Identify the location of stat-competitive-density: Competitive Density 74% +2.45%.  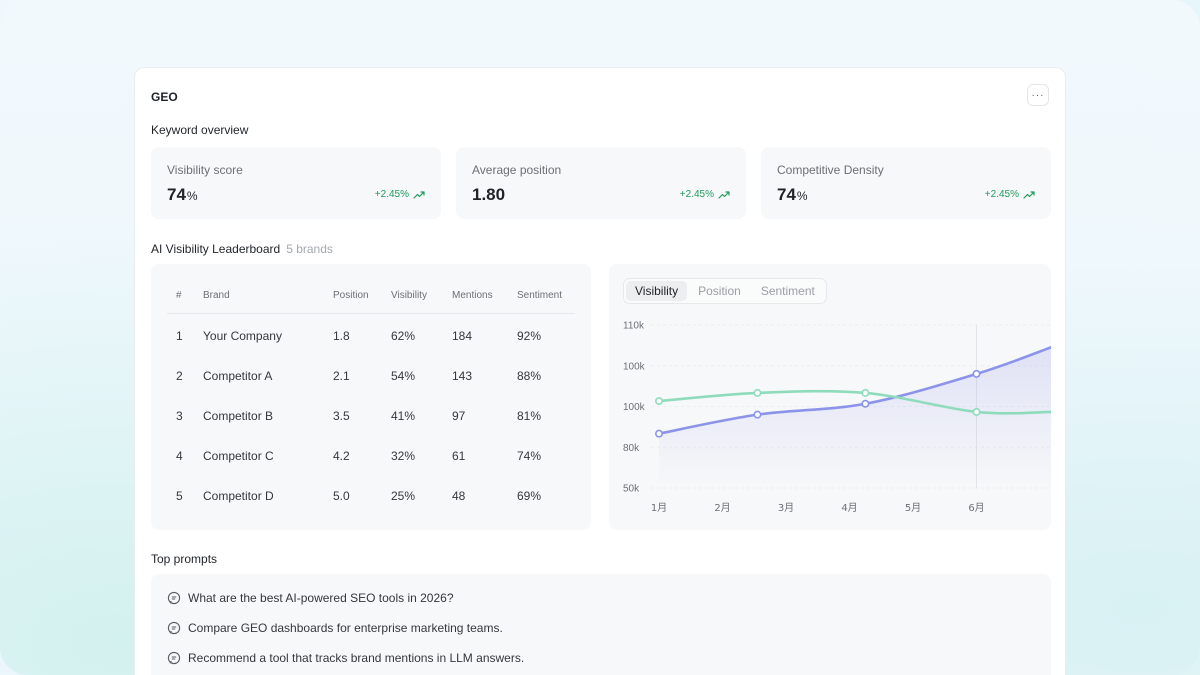
(906, 183).